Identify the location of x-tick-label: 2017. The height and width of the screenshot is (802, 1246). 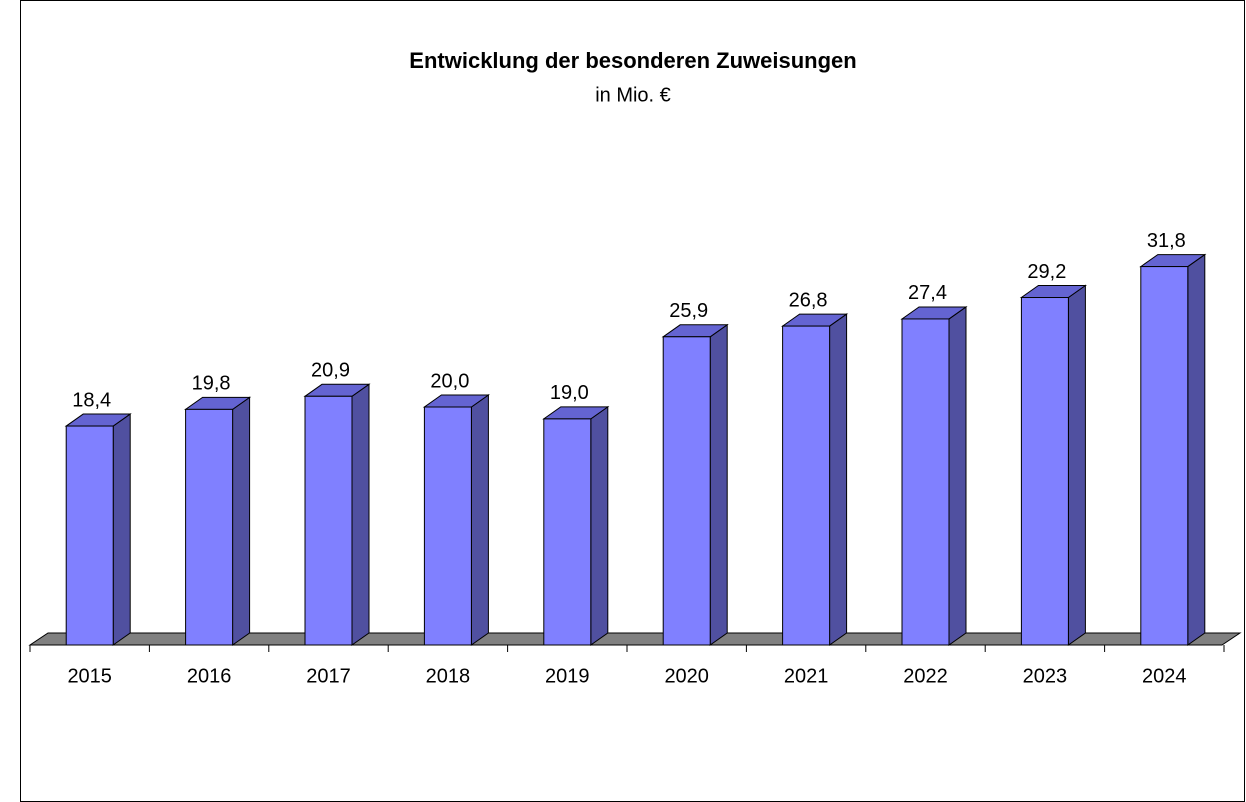
(328, 676).